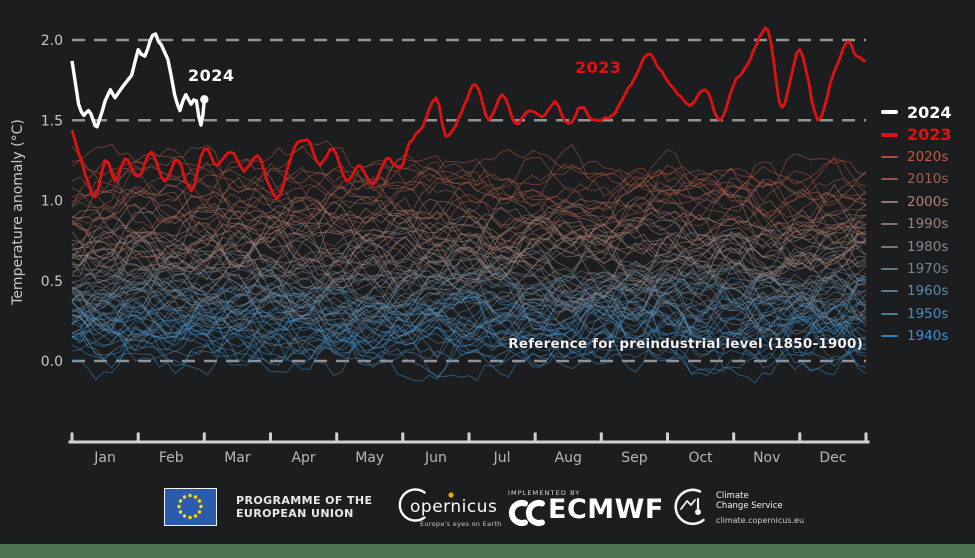 The height and width of the screenshot is (558, 975). I want to click on legend-label: 2024, so click(929, 112).